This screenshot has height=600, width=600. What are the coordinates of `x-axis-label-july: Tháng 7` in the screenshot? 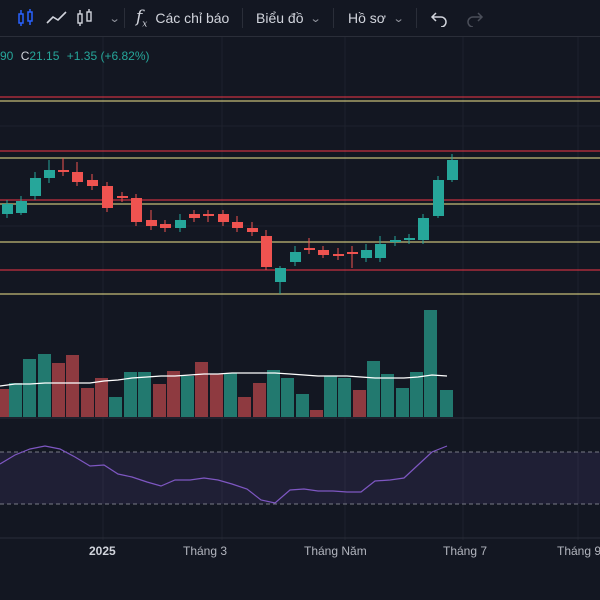 It's located at (465, 551).